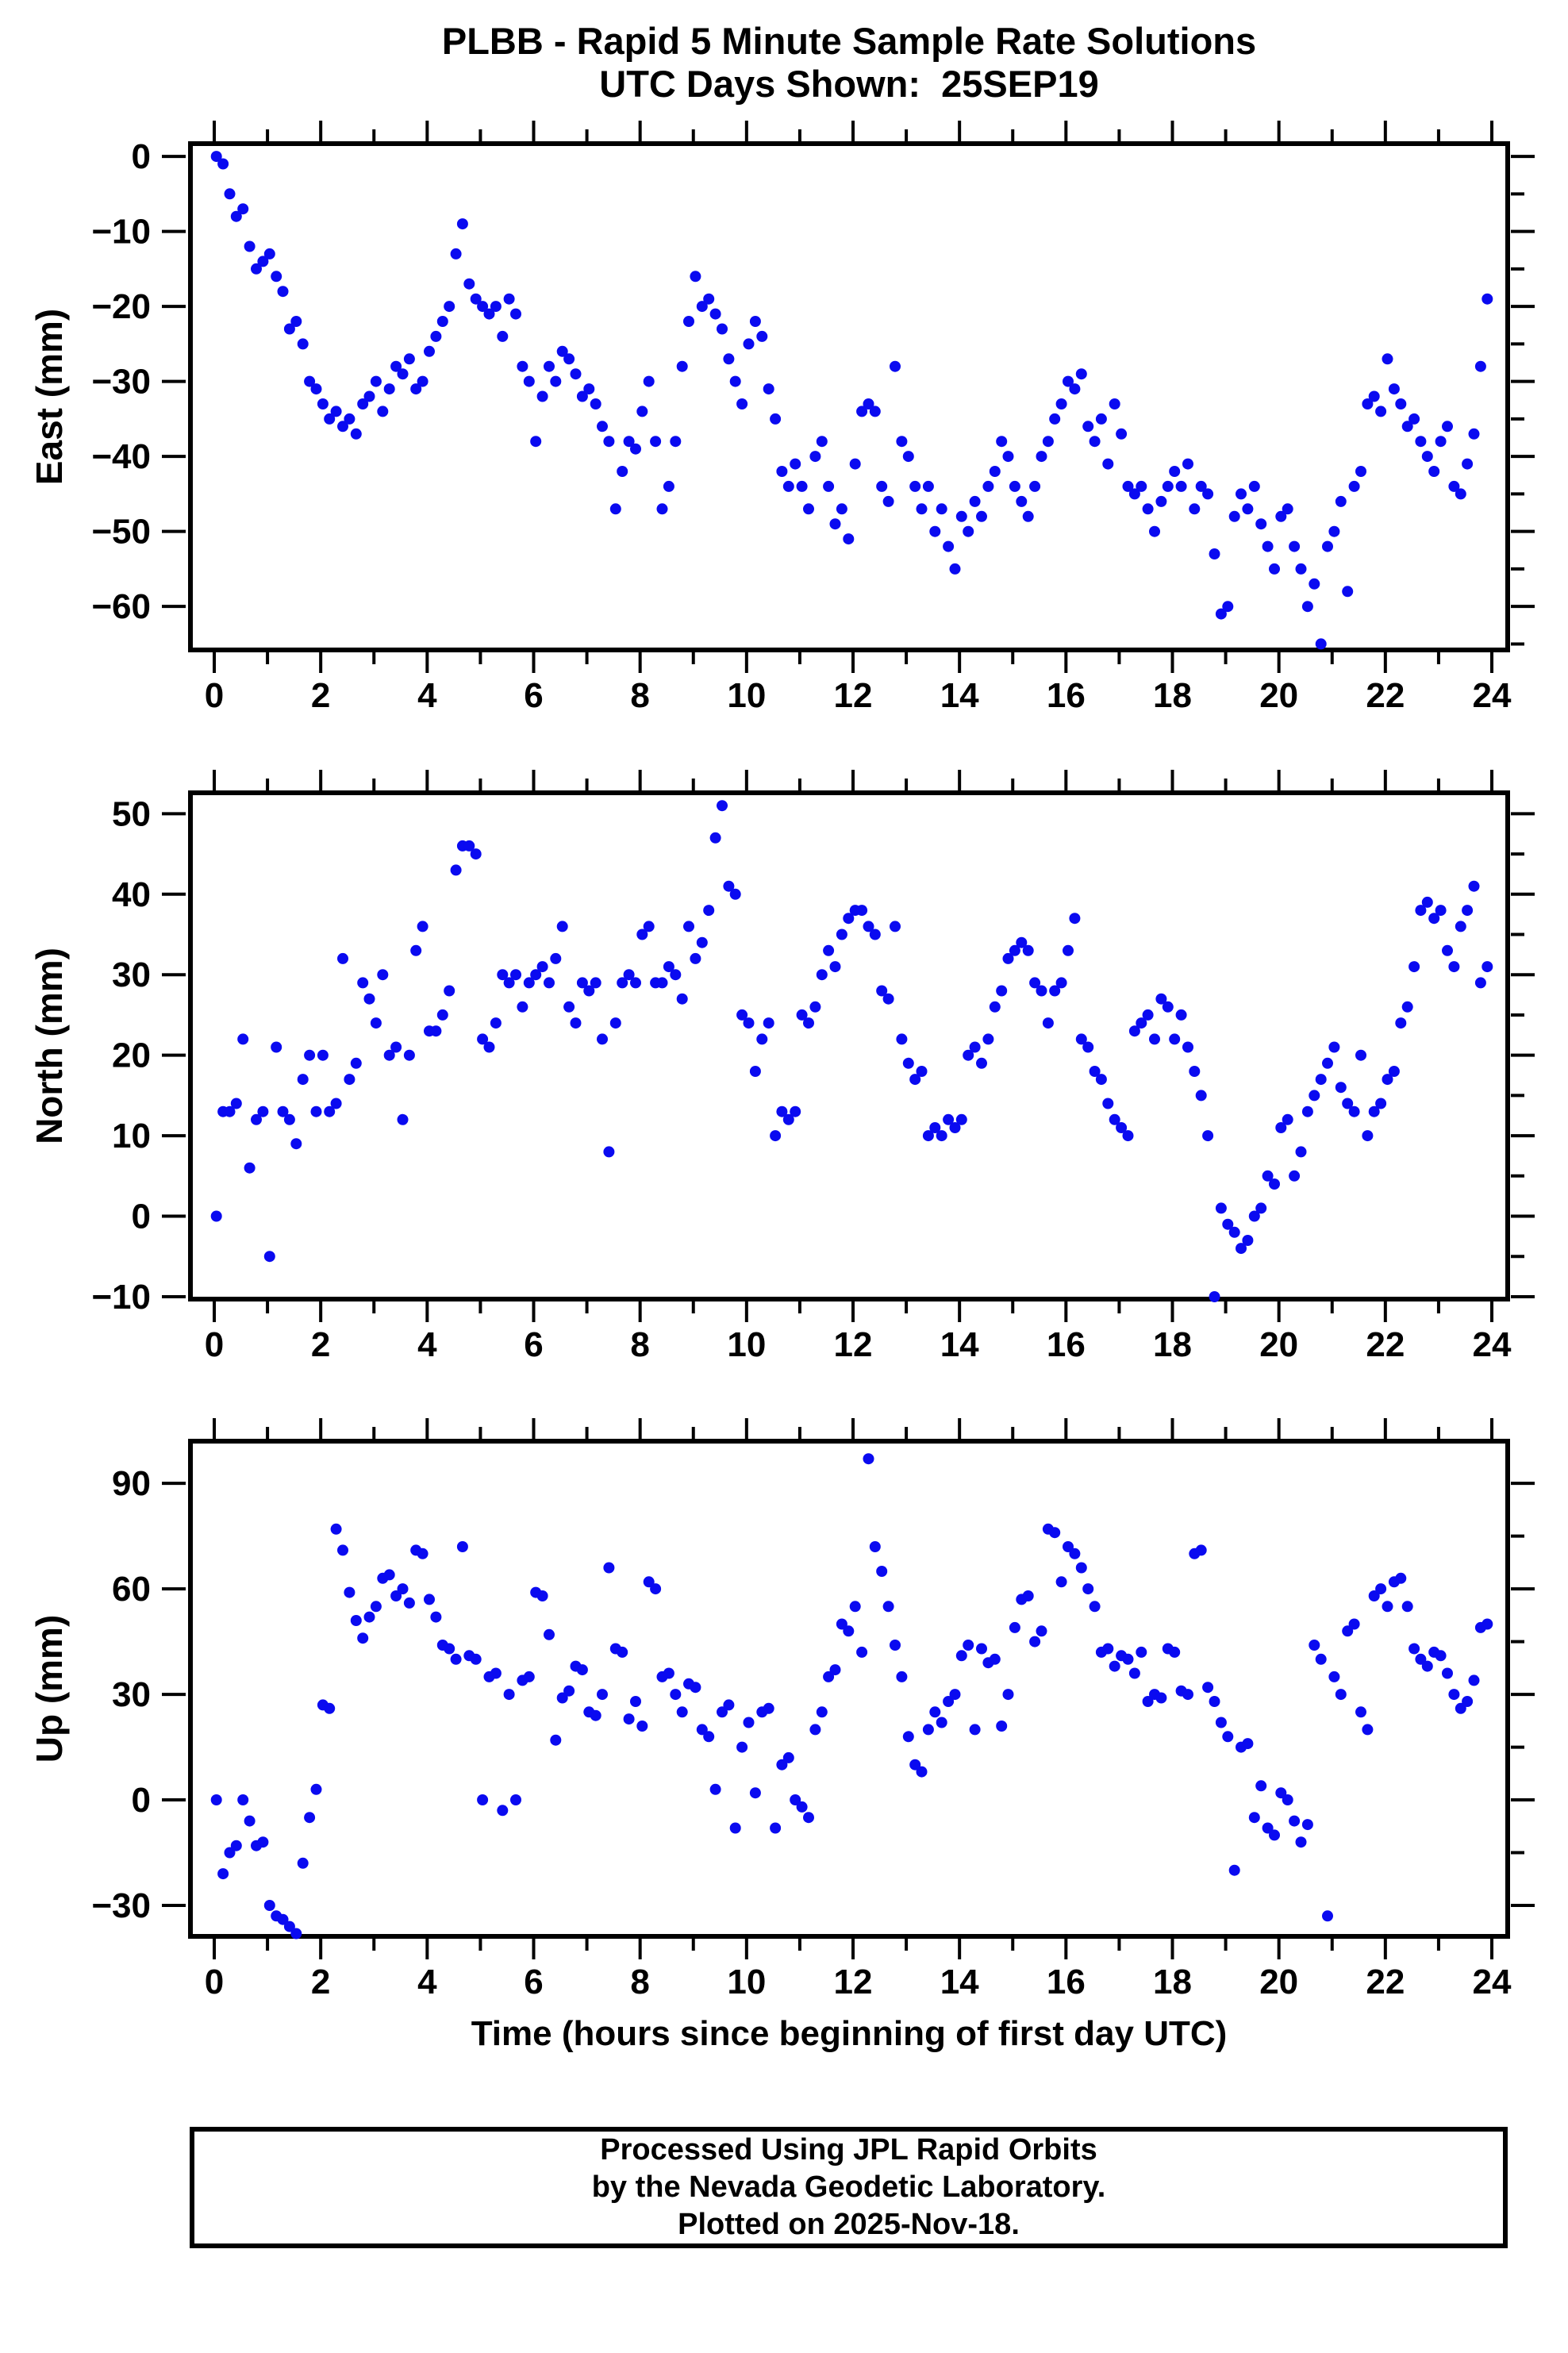 The image size is (1568, 2353). What do you see at coordinates (320, 1344) in the screenshot?
I see `x-tick-label: 2` at bounding box center [320, 1344].